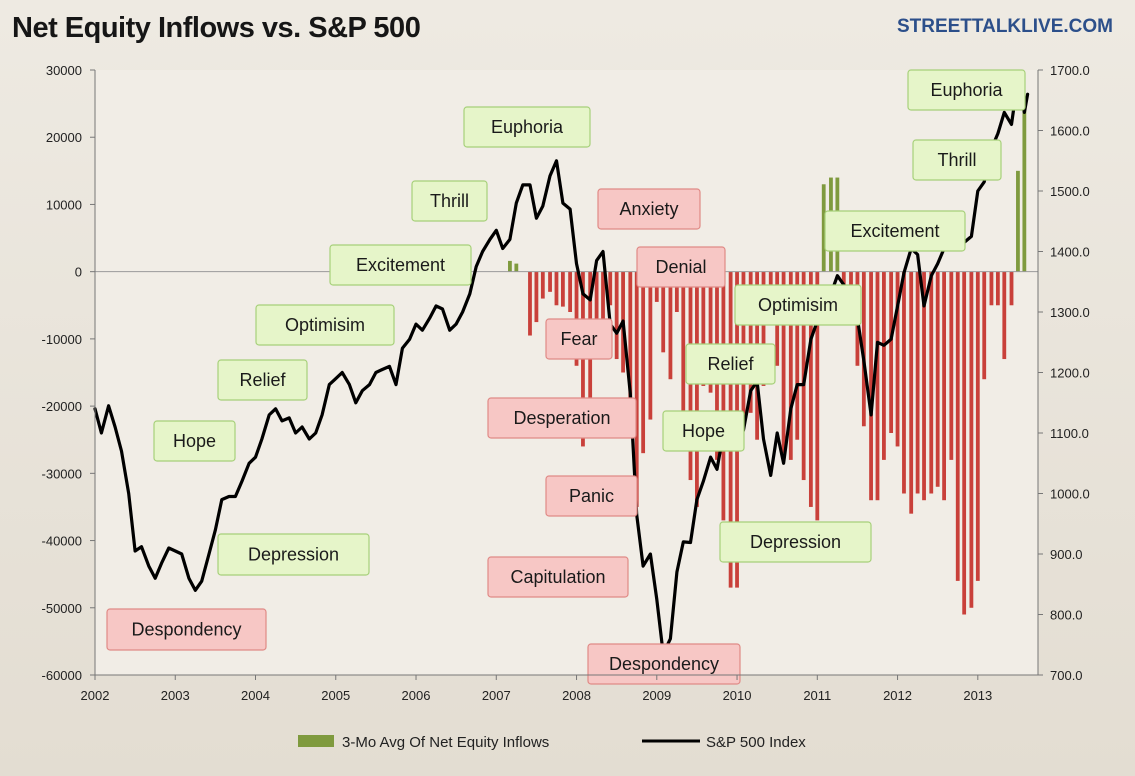 Image resolution: width=1135 pixels, height=776 pixels. What do you see at coordinates (335, 695) in the screenshot?
I see `x-tick-label: 2005` at bounding box center [335, 695].